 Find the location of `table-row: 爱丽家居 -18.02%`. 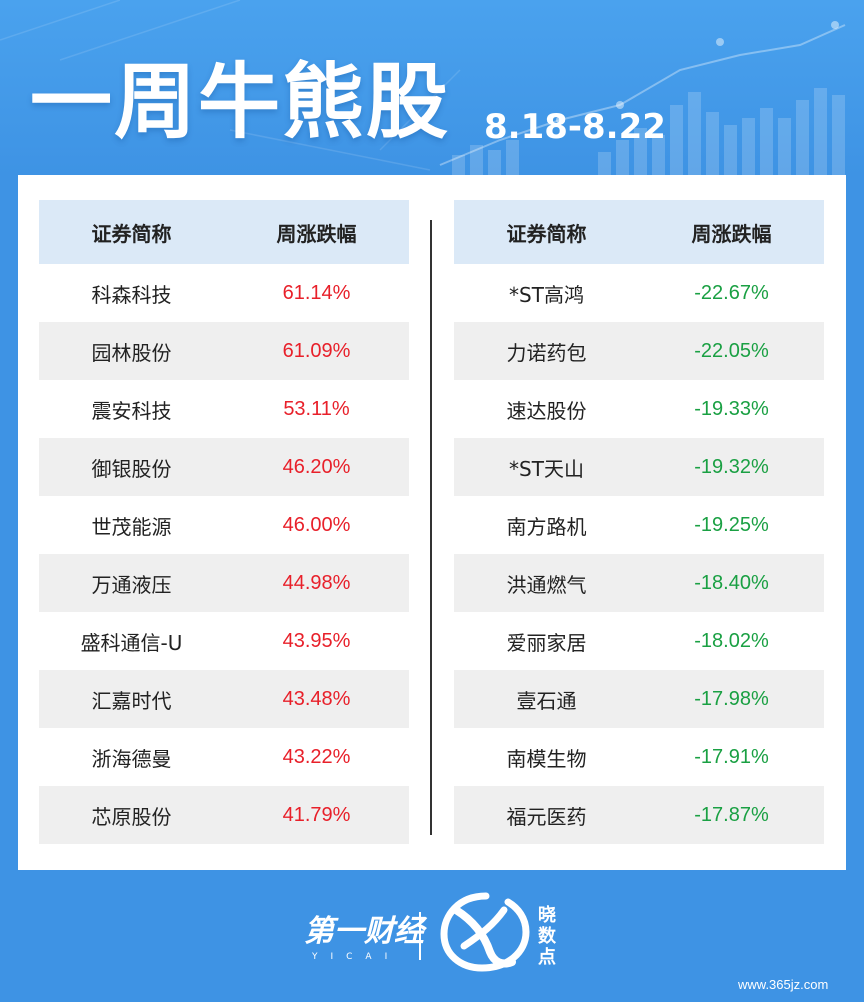

table-row: 爱丽家居 -18.02% is located at coordinates (639, 641).